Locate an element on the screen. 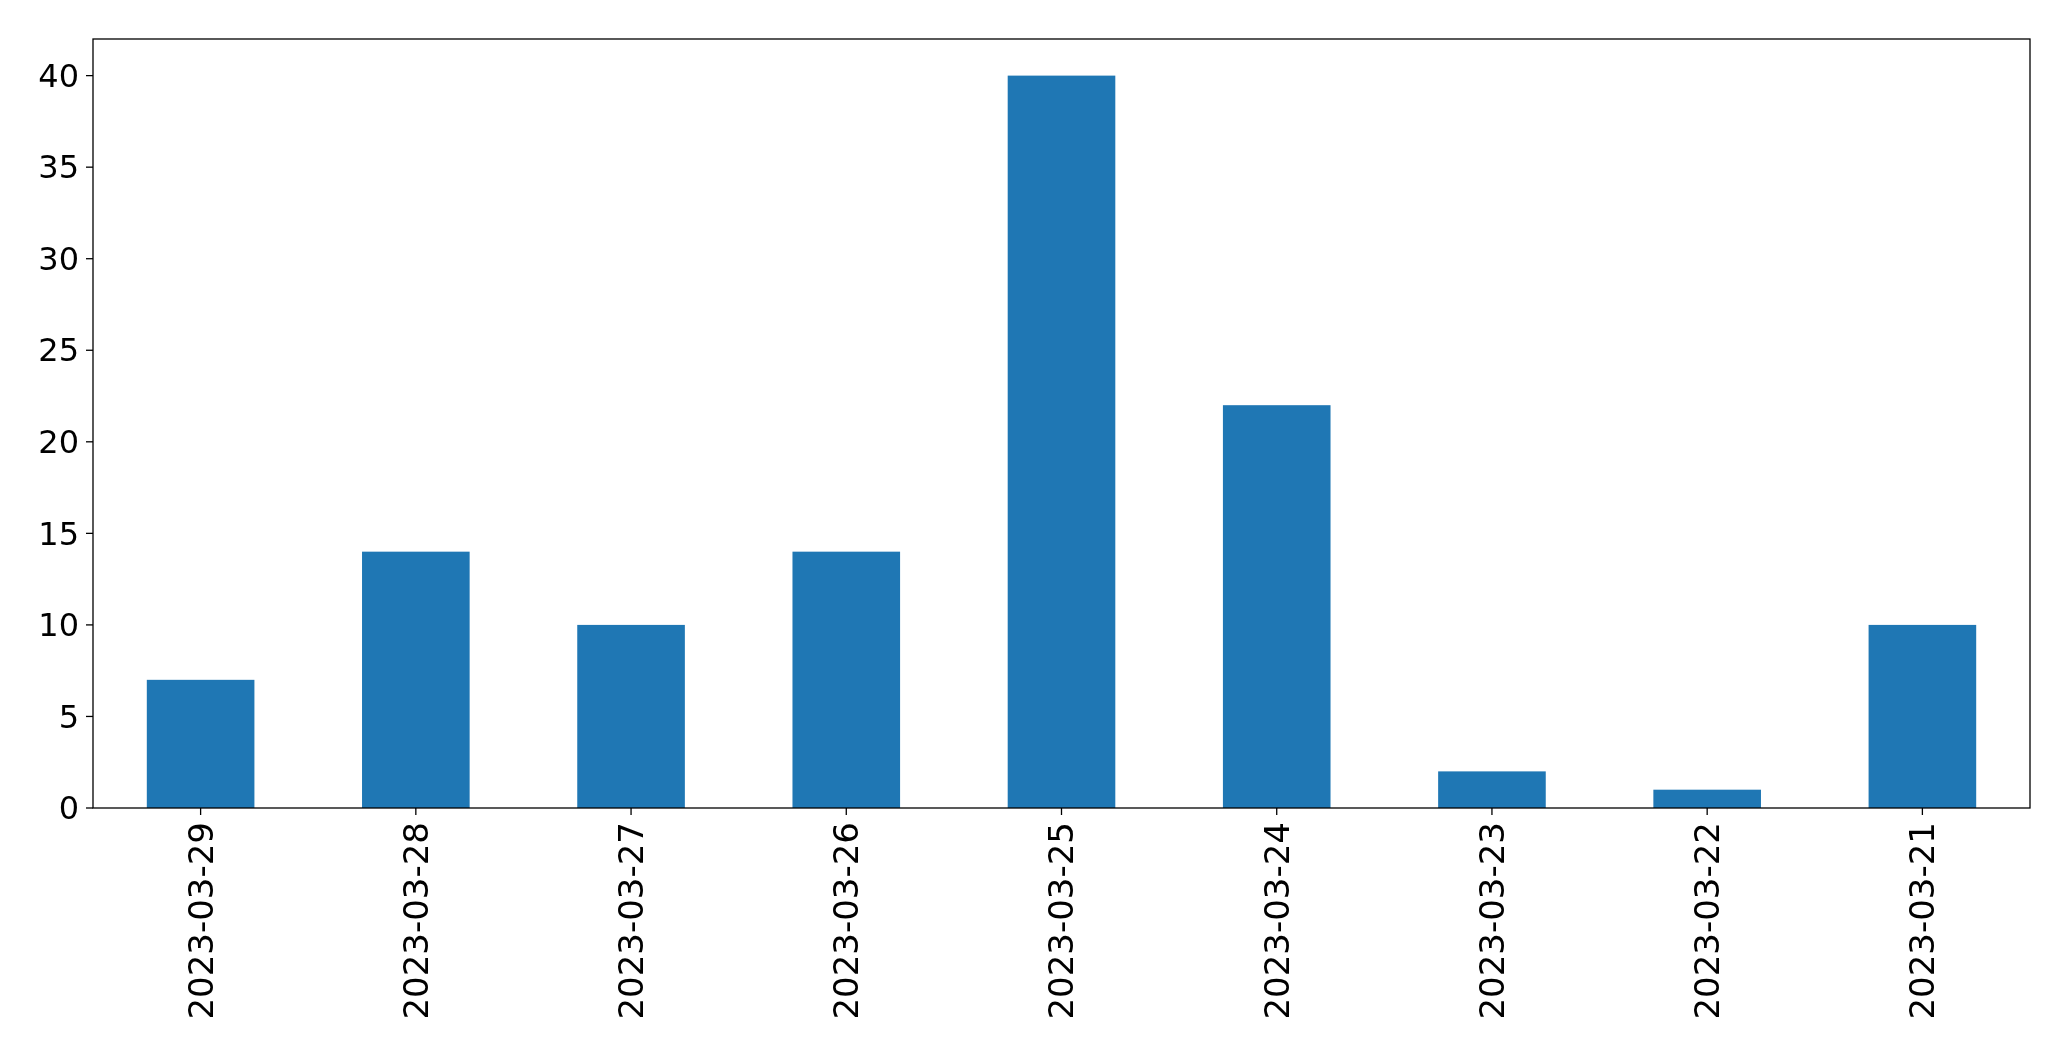  x-tick-label: 2023-03-23 is located at coordinates (1491, 921).